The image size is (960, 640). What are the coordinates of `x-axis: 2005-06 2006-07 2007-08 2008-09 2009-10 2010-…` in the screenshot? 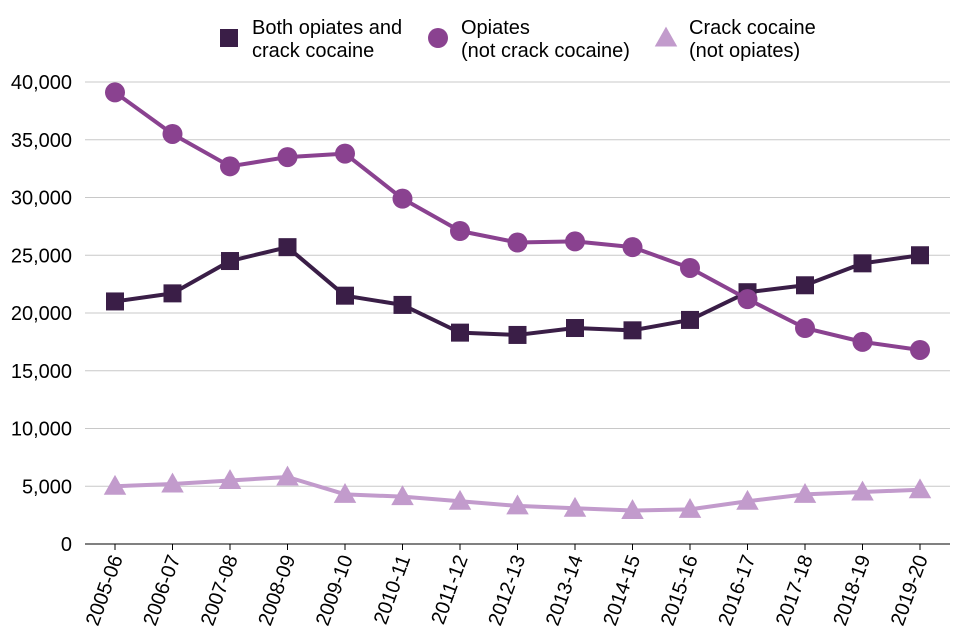 It's located at (516, 586).